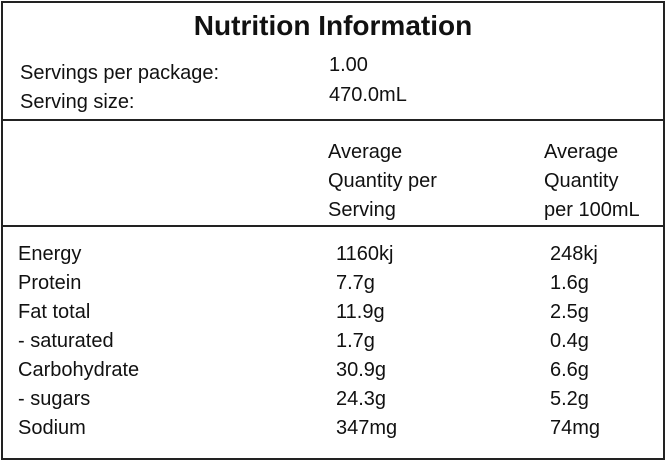  I want to click on table-row: Fat total 11.9g 2.5g, so click(333, 312).